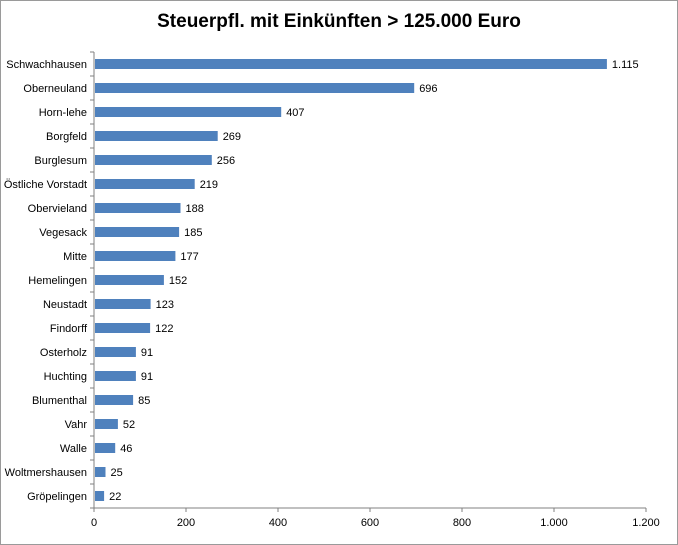  Describe the element at coordinates (46, 65) in the screenshot. I see `category-label: Schwachhausen` at that location.